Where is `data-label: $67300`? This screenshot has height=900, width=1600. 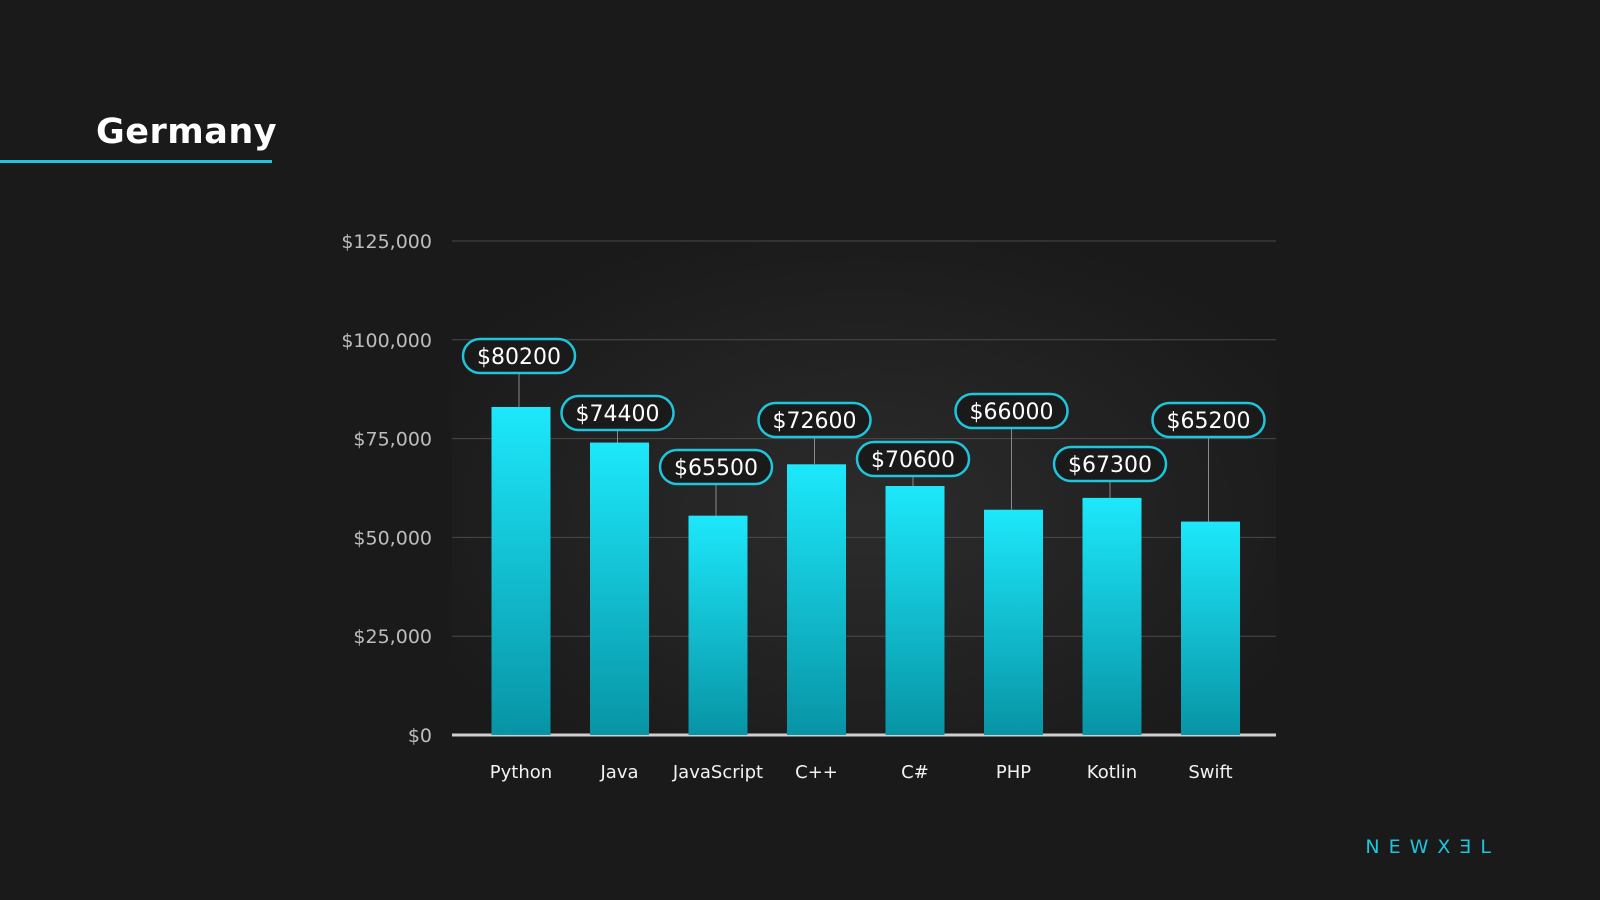 data-label: $67300 is located at coordinates (1110, 465).